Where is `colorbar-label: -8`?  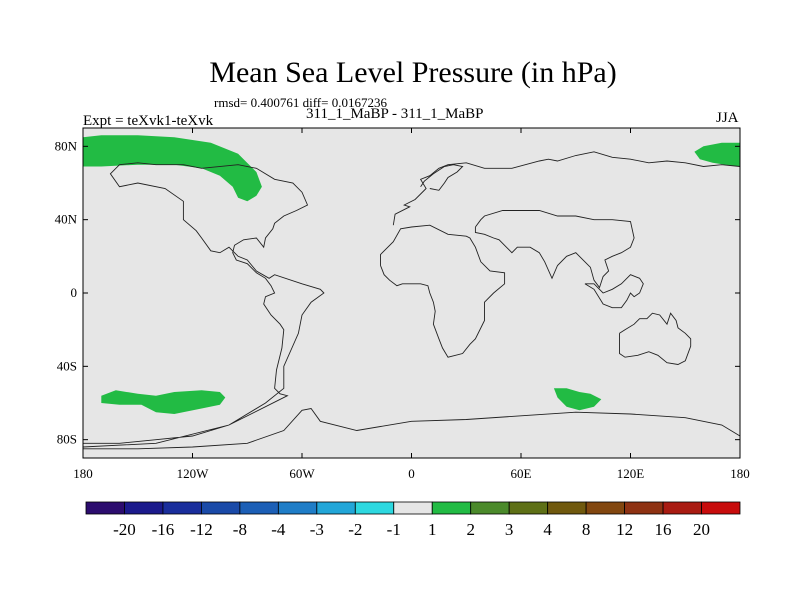 colorbar-label: -8 is located at coordinates (240, 529).